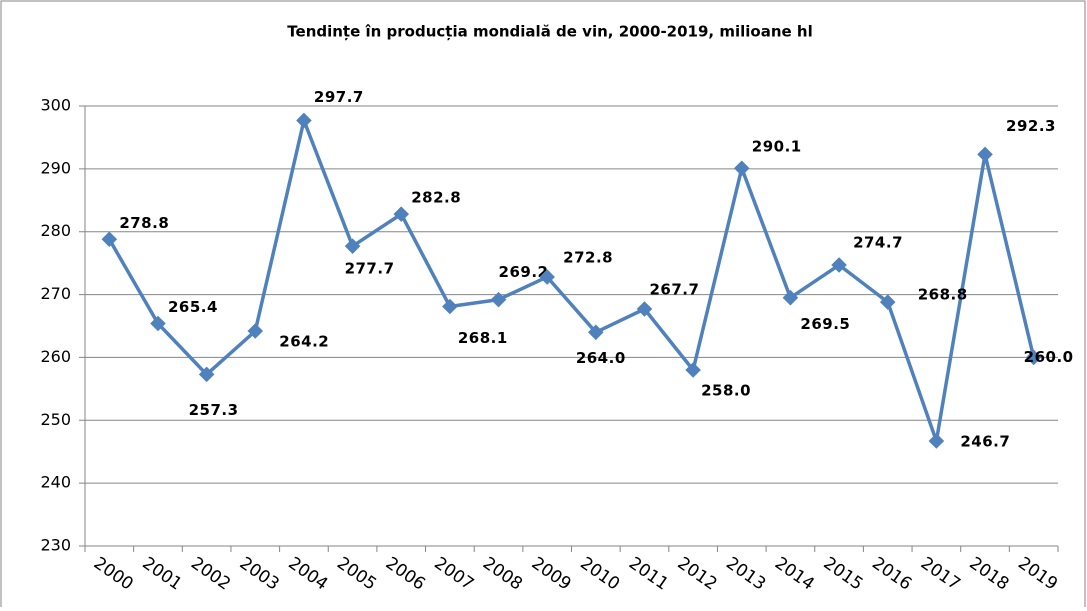 The image size is (1087, 611). What do you see at coordinates (878, 243) in the screenshot?
I see `data-label: 274.7` at bounding box center [878, 243].